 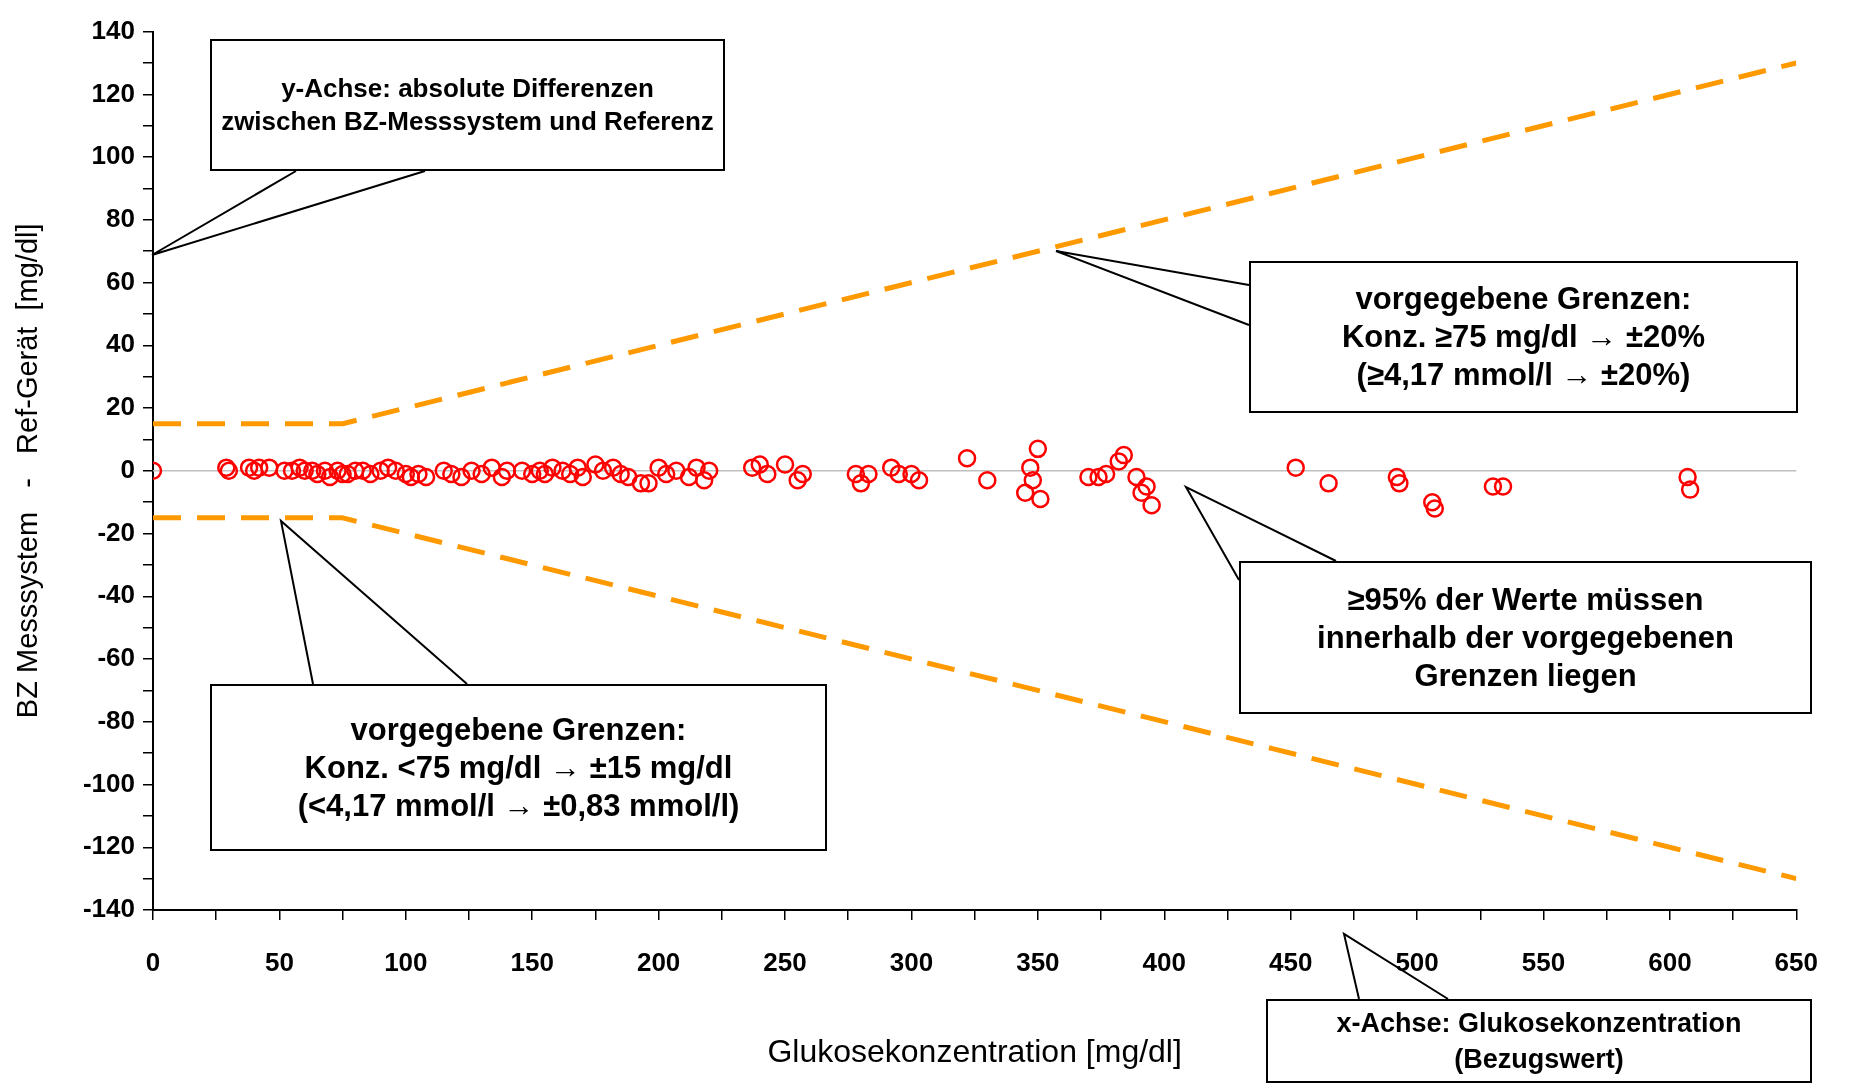 I want to click on y-tick-label: -100, so click(x=108, y=782).